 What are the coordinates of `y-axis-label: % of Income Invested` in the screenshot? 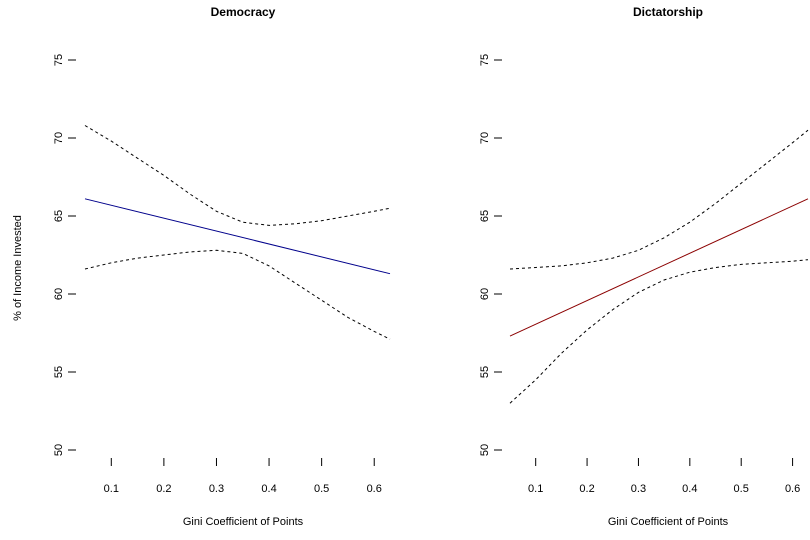 It's located at (18, 268).